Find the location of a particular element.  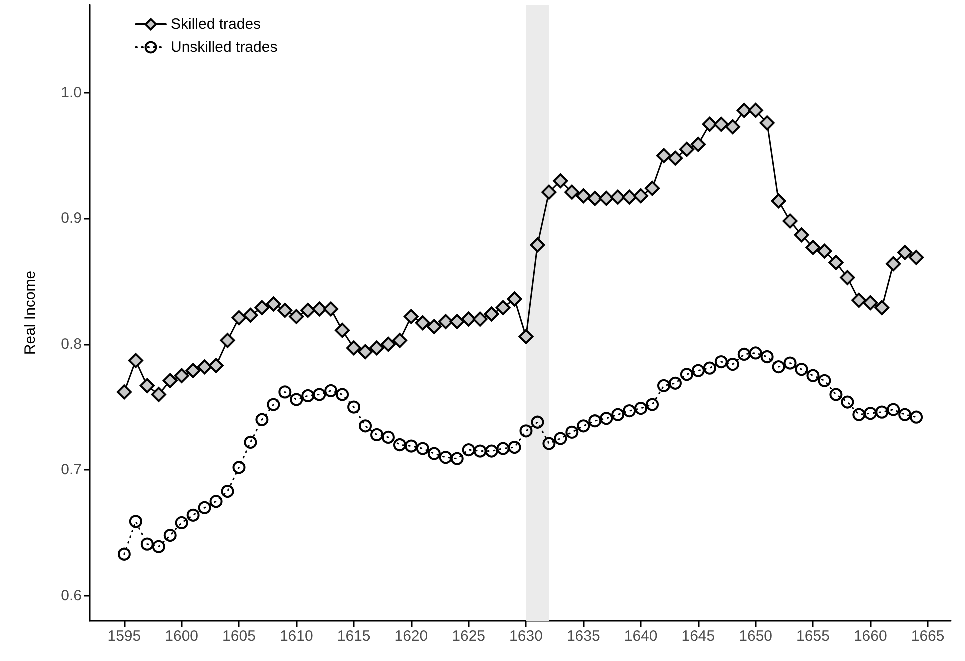

y-tick-label: 0.8 is located at coordinates (71, 344).